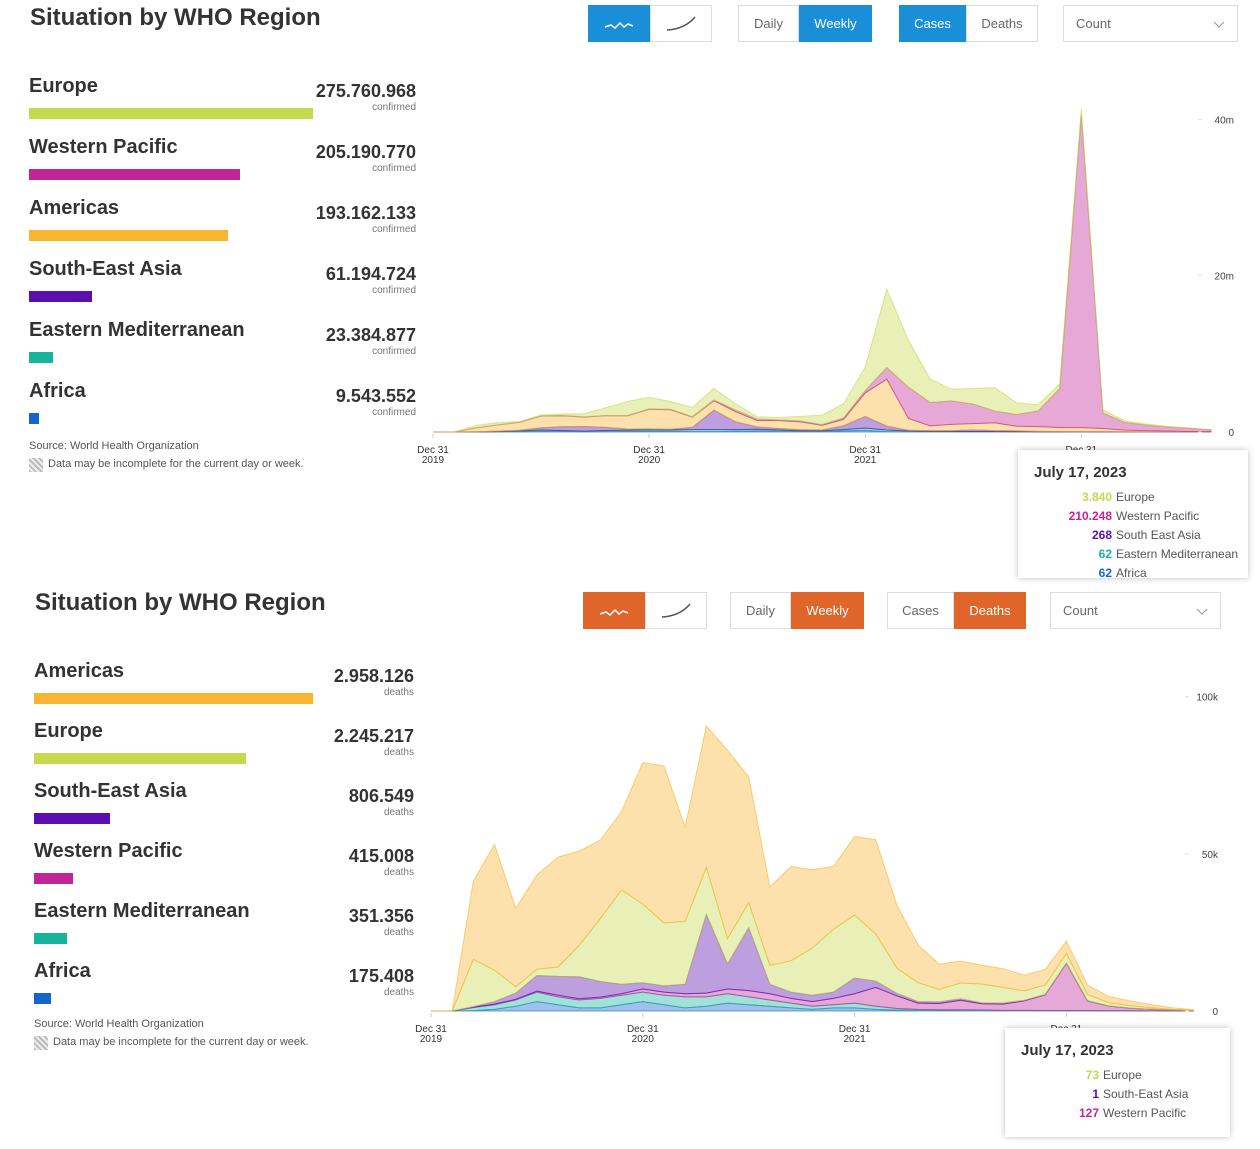 The width and height of the screenshot is (1260, 1149). What do you see at coordinates (110, 791) in the screenshot?
I see `region-name: South-East Asia` at bounding box center [110, 791].